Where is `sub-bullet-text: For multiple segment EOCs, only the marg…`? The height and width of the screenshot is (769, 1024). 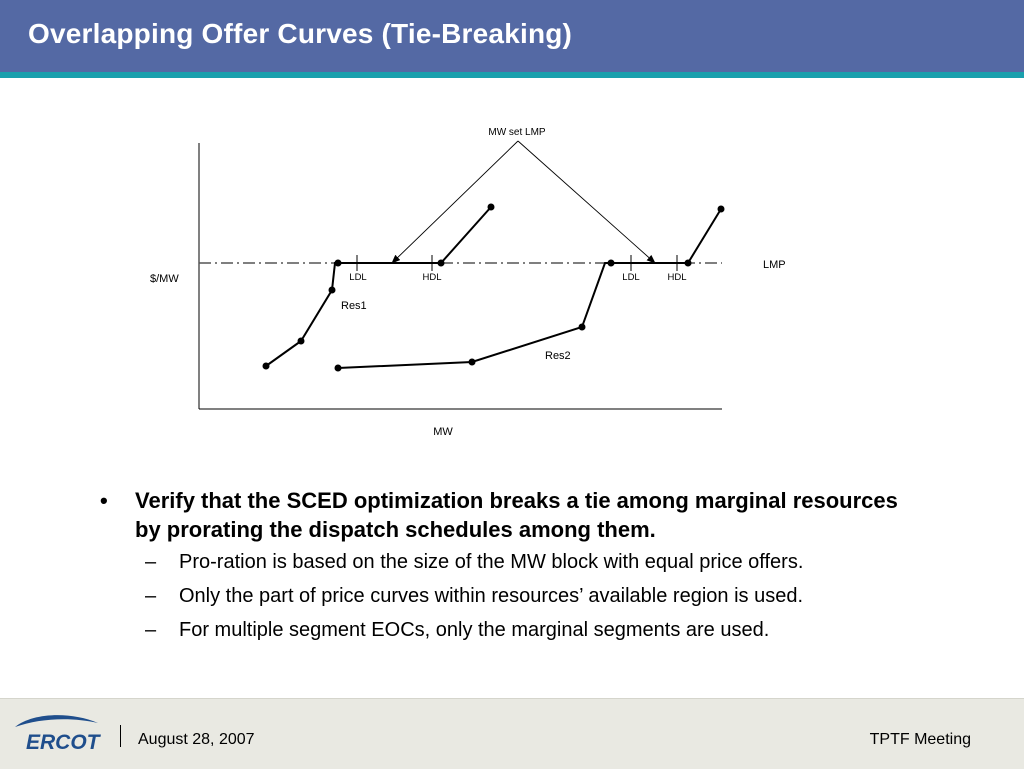 sub-bullet-text: For multiple segment EOCs, only the marg… is located at coordinates (474, 630).